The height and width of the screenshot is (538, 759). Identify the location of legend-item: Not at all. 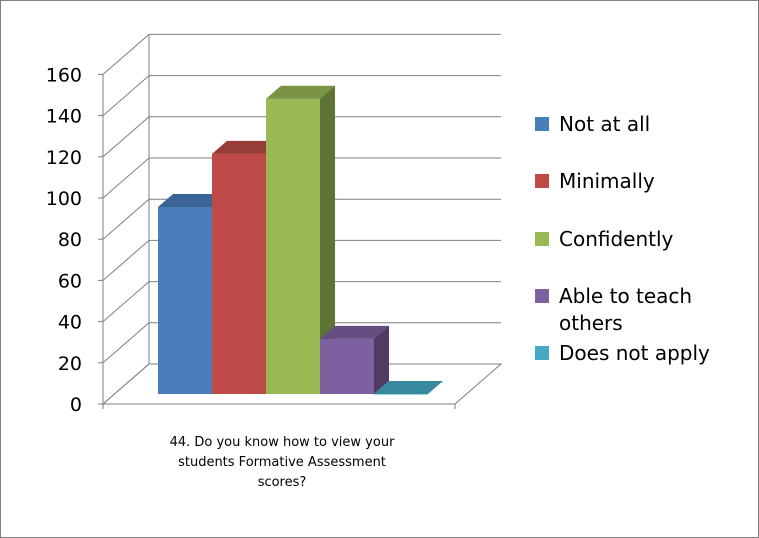
(592, 124).